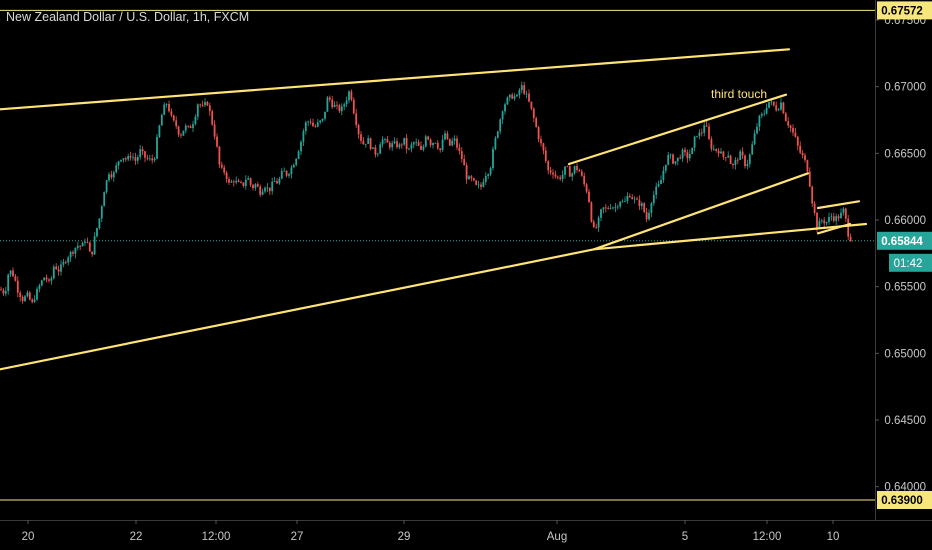 This screenshot has height=550, width=932. I want to click on y-tick-label: 0.67000, so click(905, 88).